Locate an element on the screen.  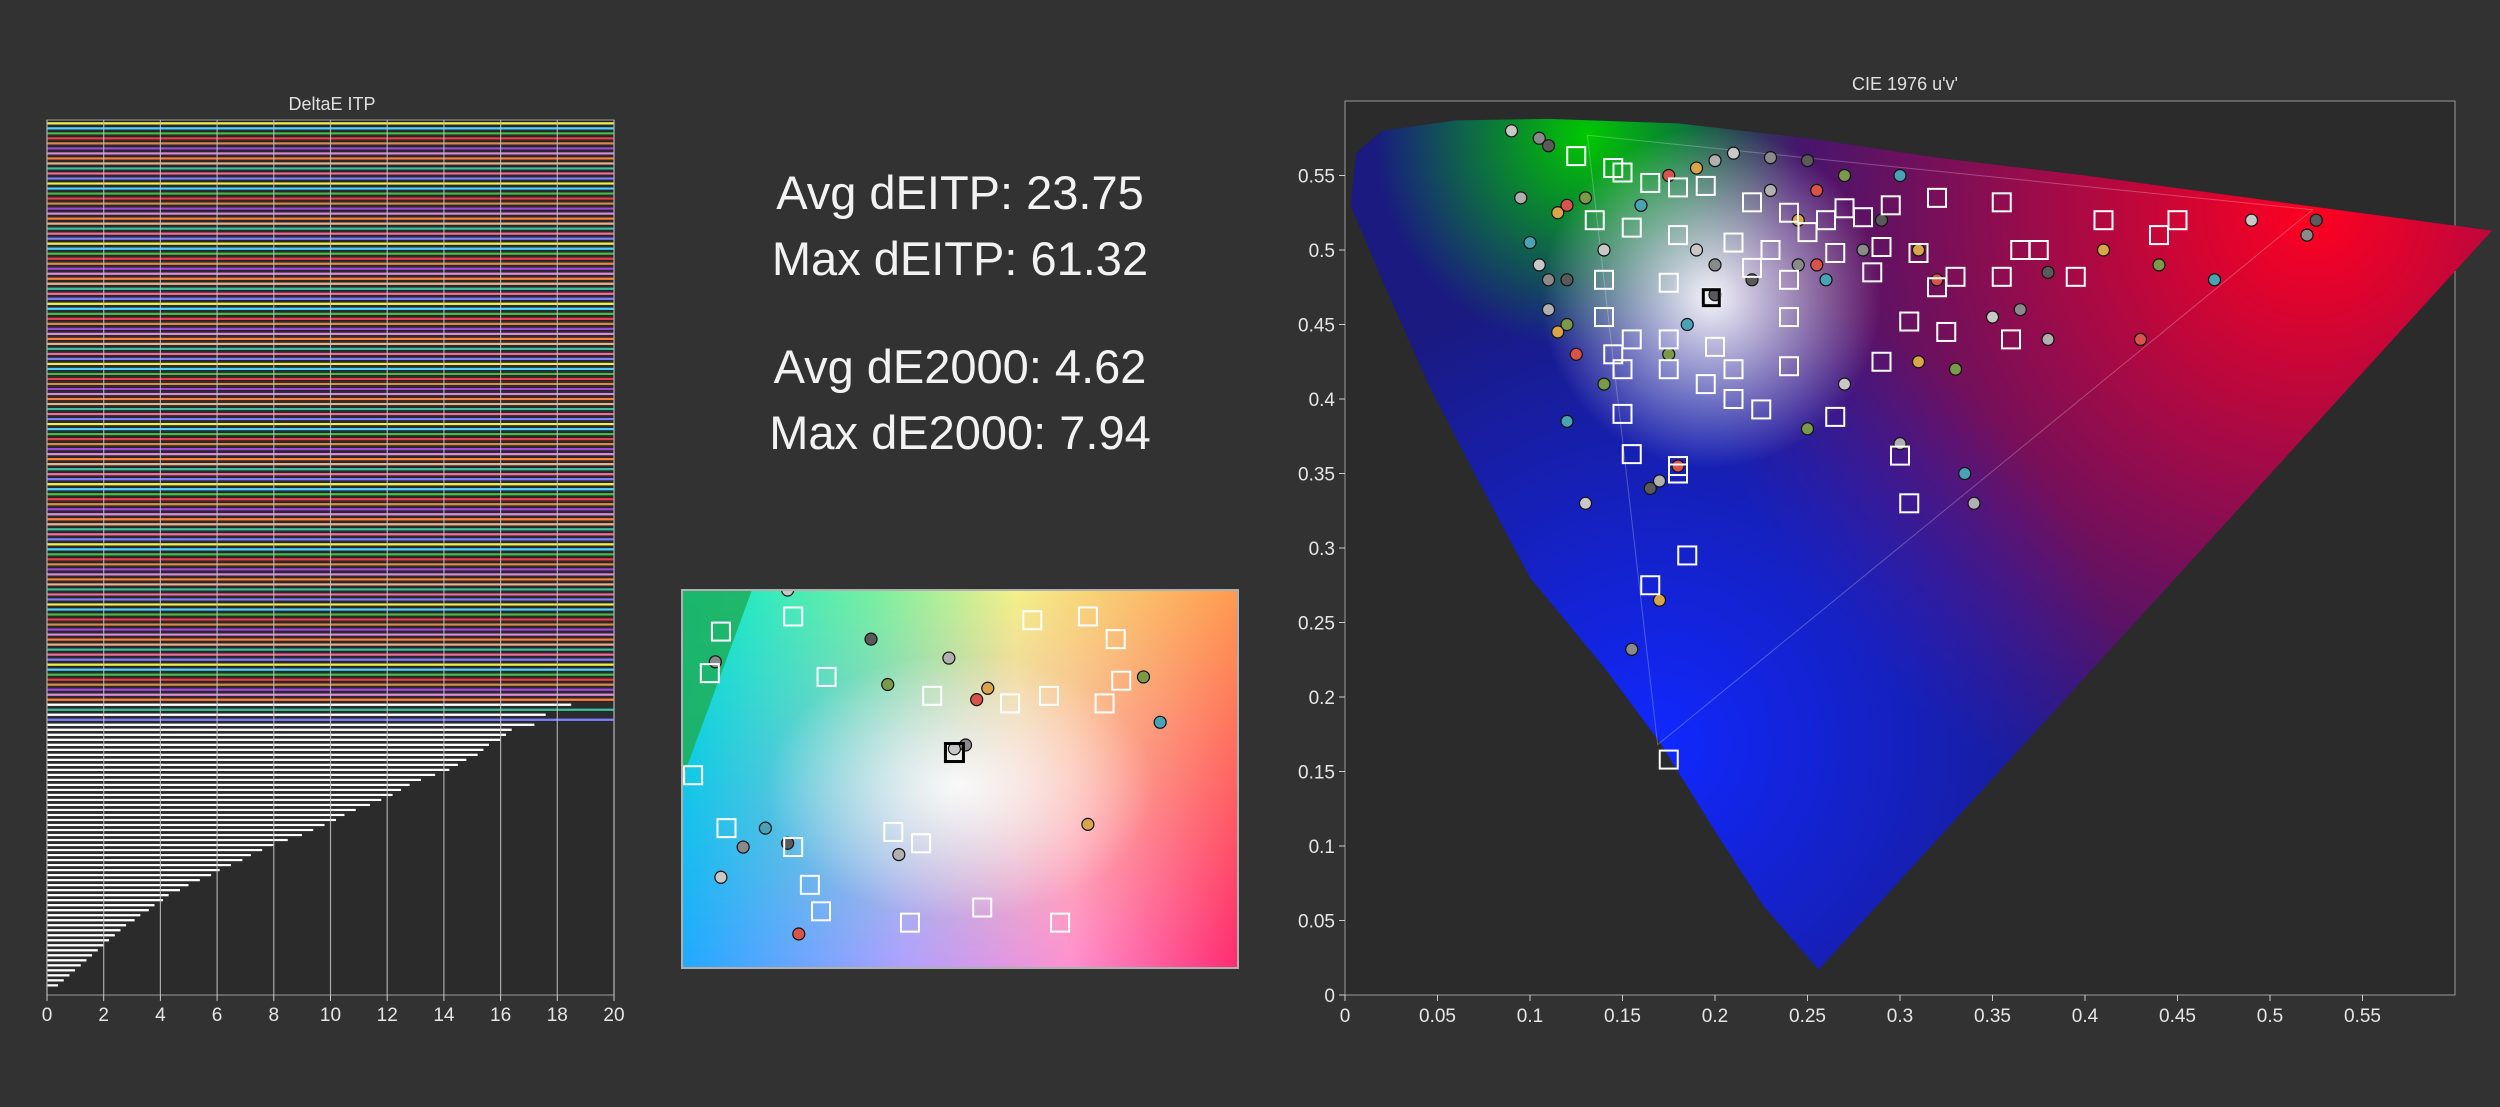
x-tick-label: 0.5 is located at coordinates (2270, 1016).